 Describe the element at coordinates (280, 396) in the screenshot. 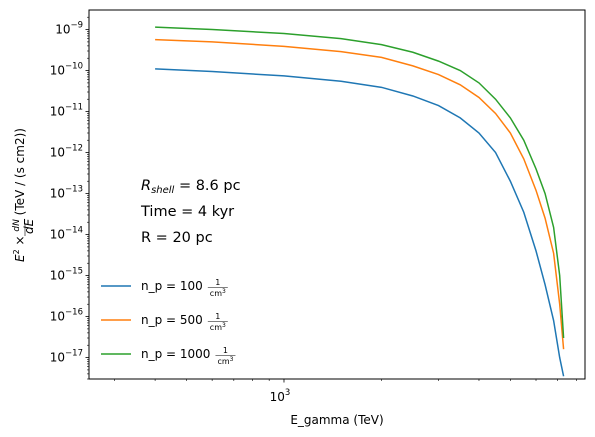

I see `x-tick-label: 103` at that location.